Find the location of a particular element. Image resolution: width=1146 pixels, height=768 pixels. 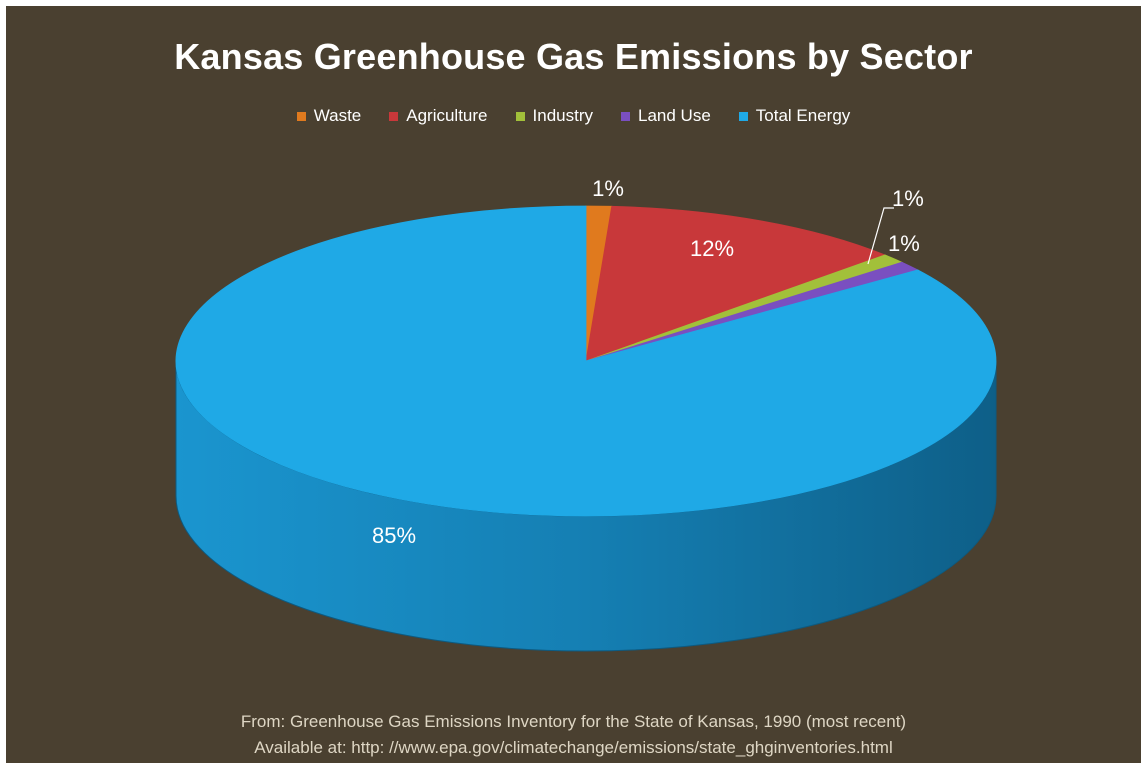

legend-item-total-energy: Total Energy is located at coordinates (794, 116).